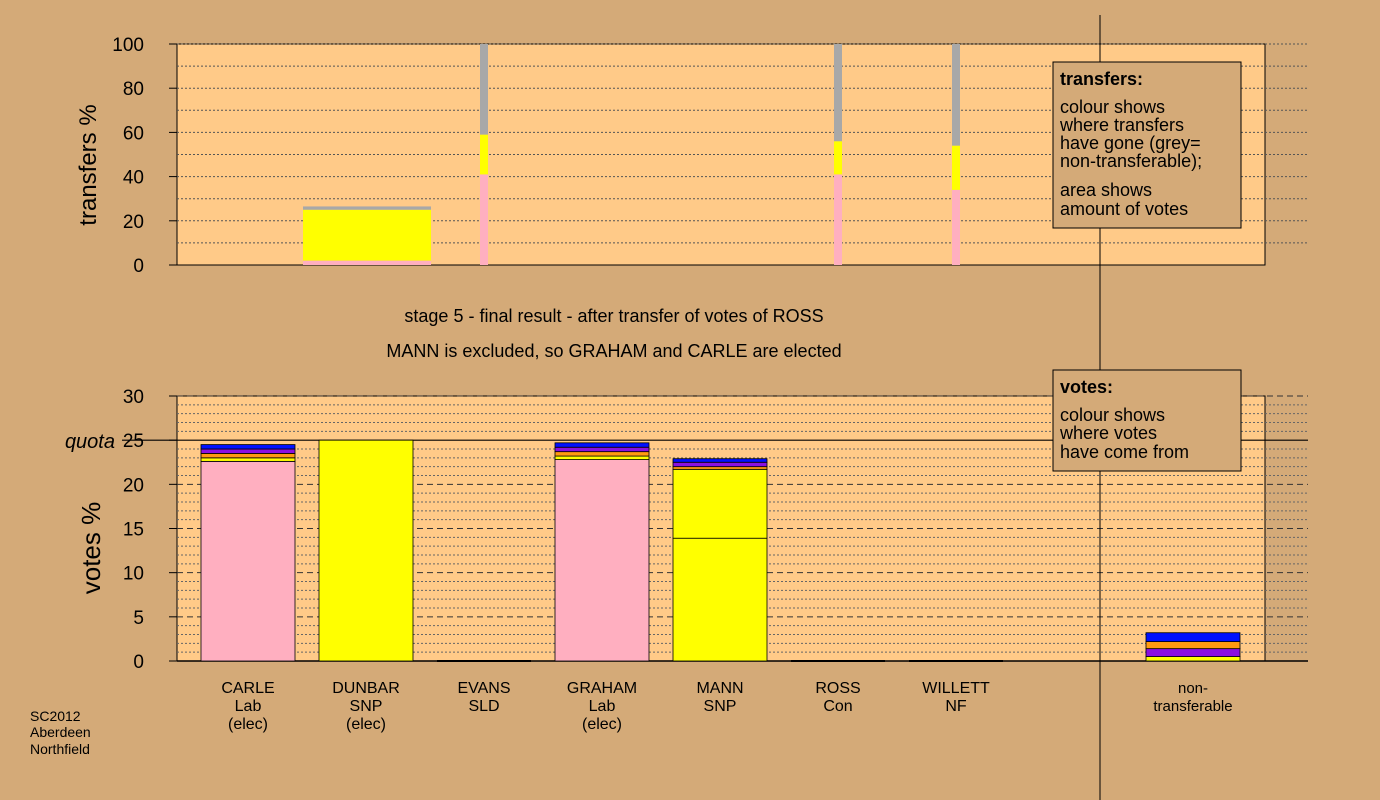  What do you see at coordinates (133, 441) in the screenshot?
I see `y-tick-label: 25` at bounding box center [133, 441].